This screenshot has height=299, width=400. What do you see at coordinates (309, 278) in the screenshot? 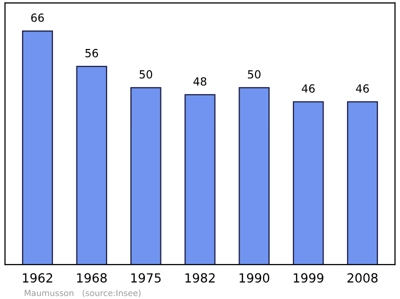
I see `x-tick-label: 1999` at bounding box center [309, 278].